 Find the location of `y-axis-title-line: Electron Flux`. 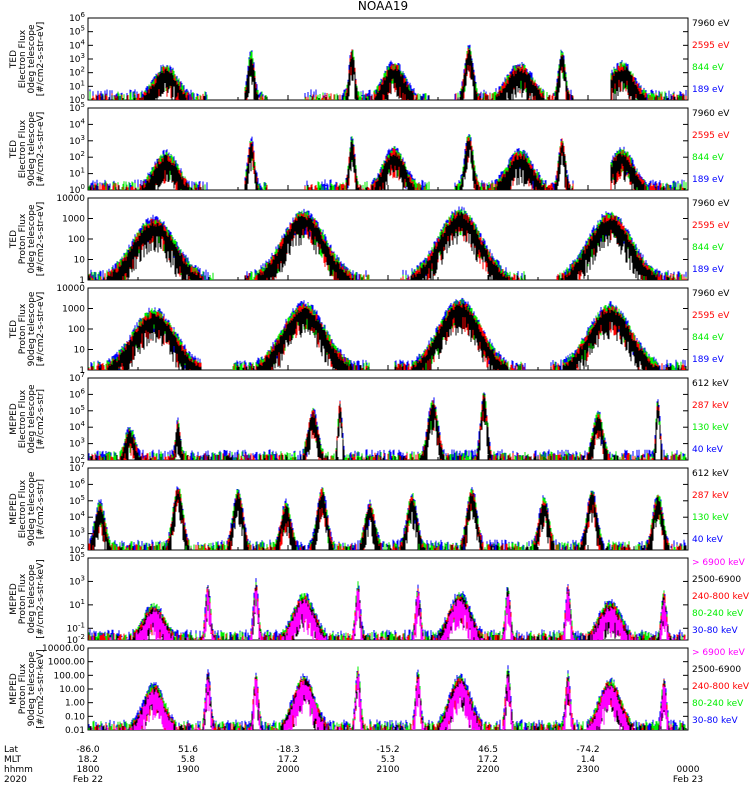

y-axis-title-line: Electron Flux is located at coordinates (23, 418).